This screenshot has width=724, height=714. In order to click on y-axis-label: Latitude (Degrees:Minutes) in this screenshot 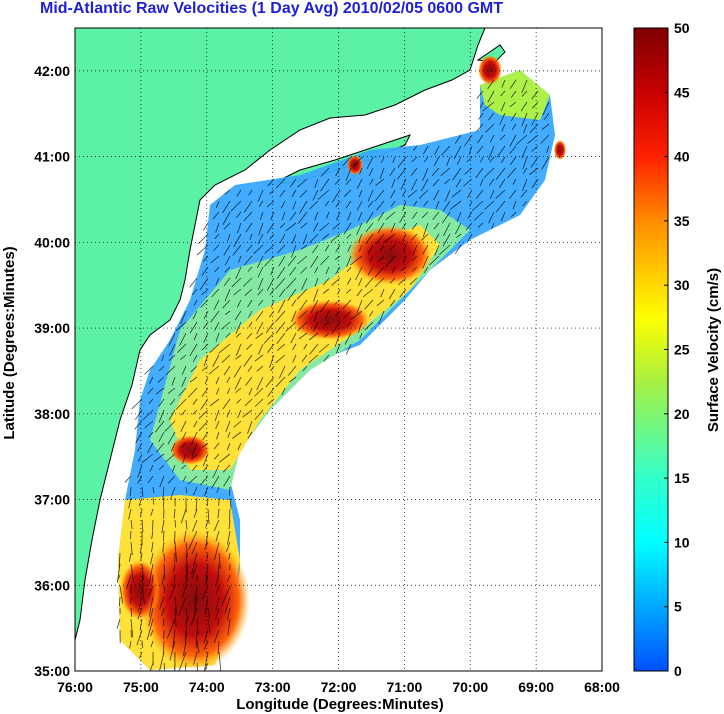, I will do `click(9, 342)`.